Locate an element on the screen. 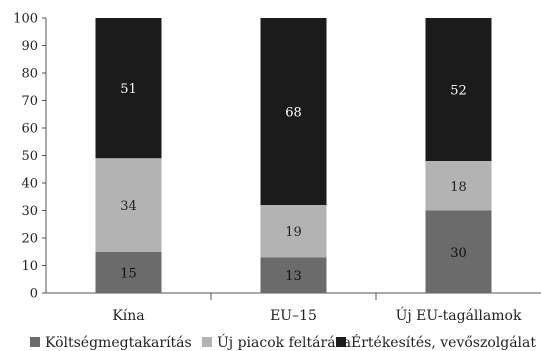  y-tick-label: 10 is located at coordinates (29, 266).